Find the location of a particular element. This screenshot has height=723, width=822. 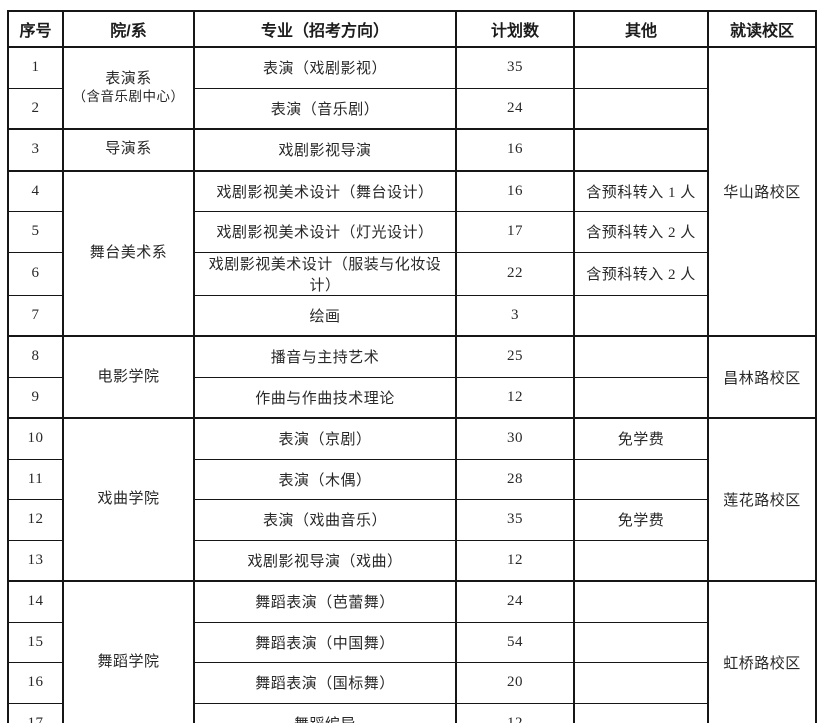

department-cell: 舞蹈学院 is located at coordinates (128, 651).